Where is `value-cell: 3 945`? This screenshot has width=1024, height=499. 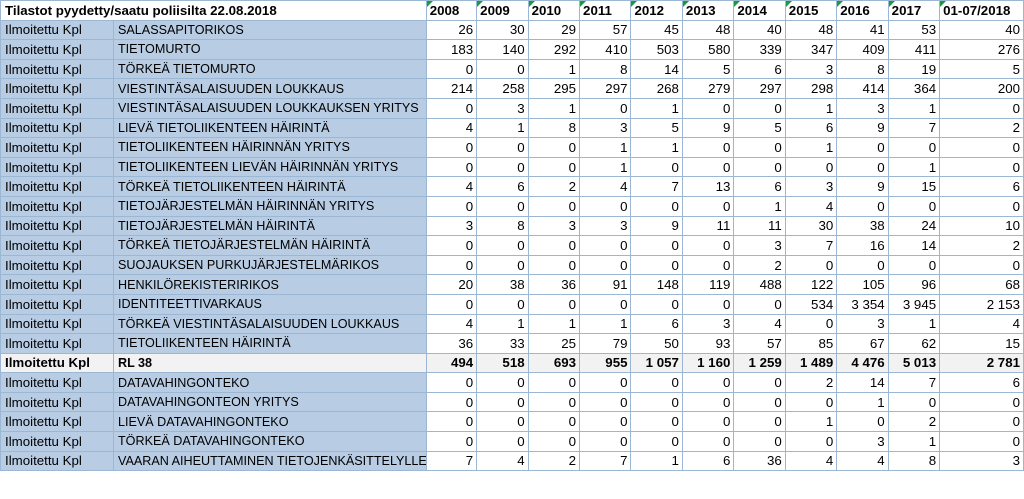 value-cell: 3 945 is located at coordinates (914, 304).